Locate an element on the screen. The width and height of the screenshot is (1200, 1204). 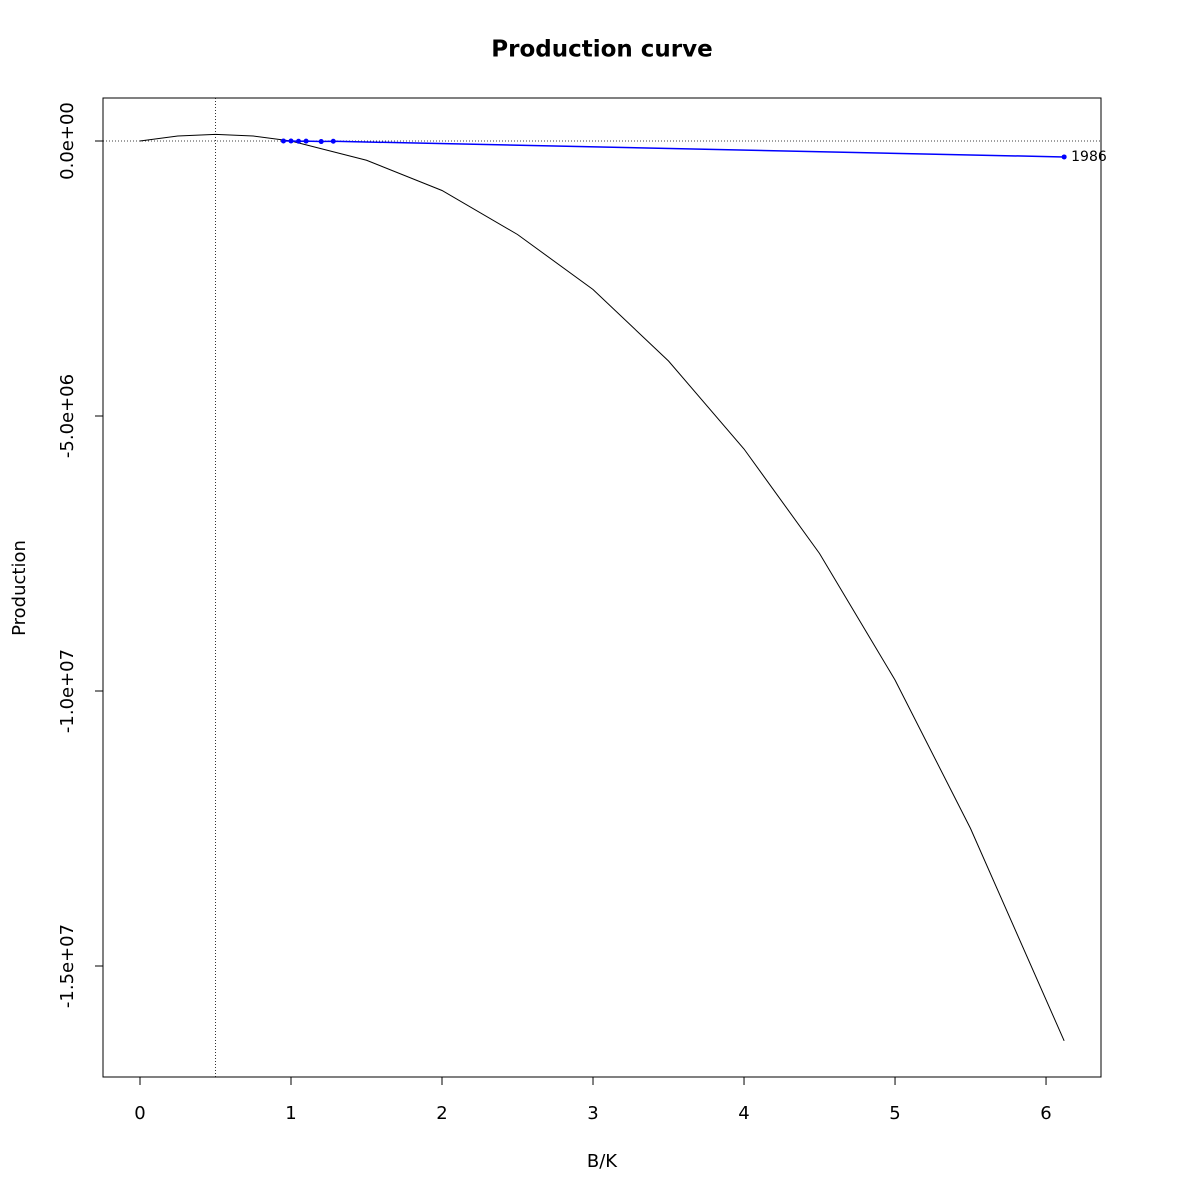
observed-line is located at coordinates (674, 149).